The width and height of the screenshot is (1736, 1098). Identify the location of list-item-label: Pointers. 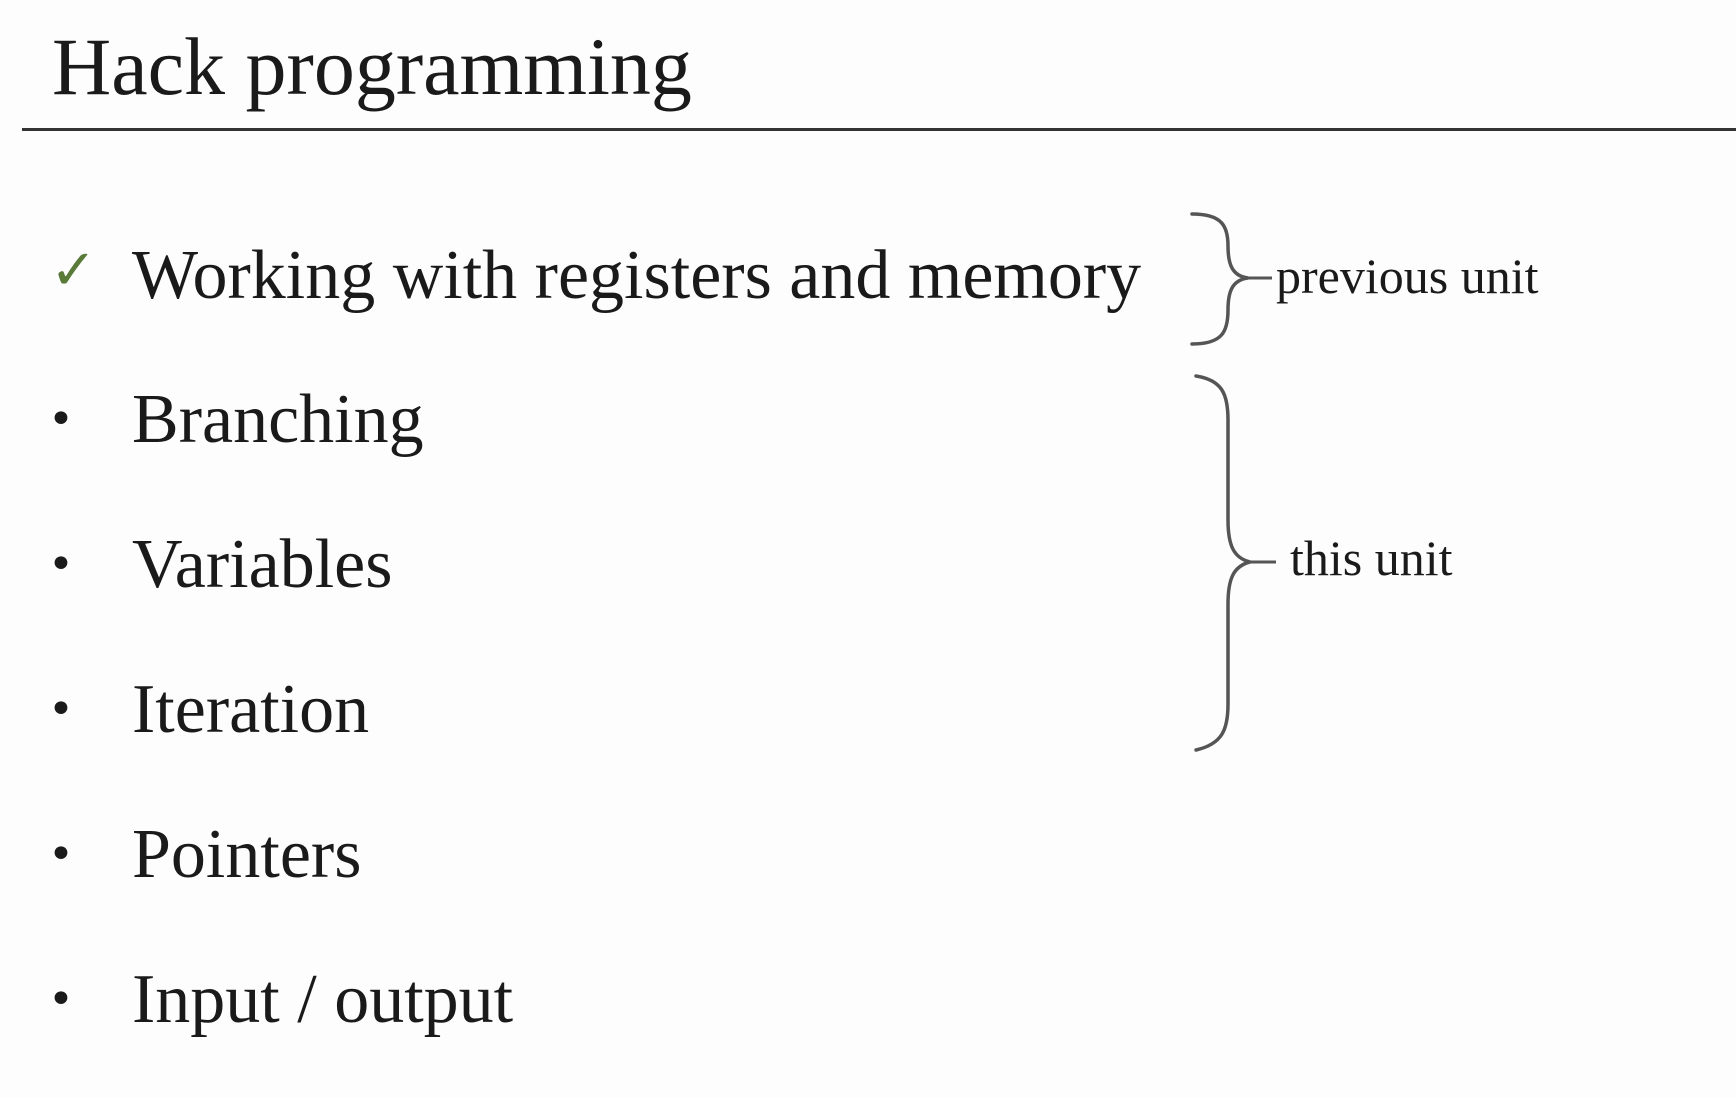
(247, 854).